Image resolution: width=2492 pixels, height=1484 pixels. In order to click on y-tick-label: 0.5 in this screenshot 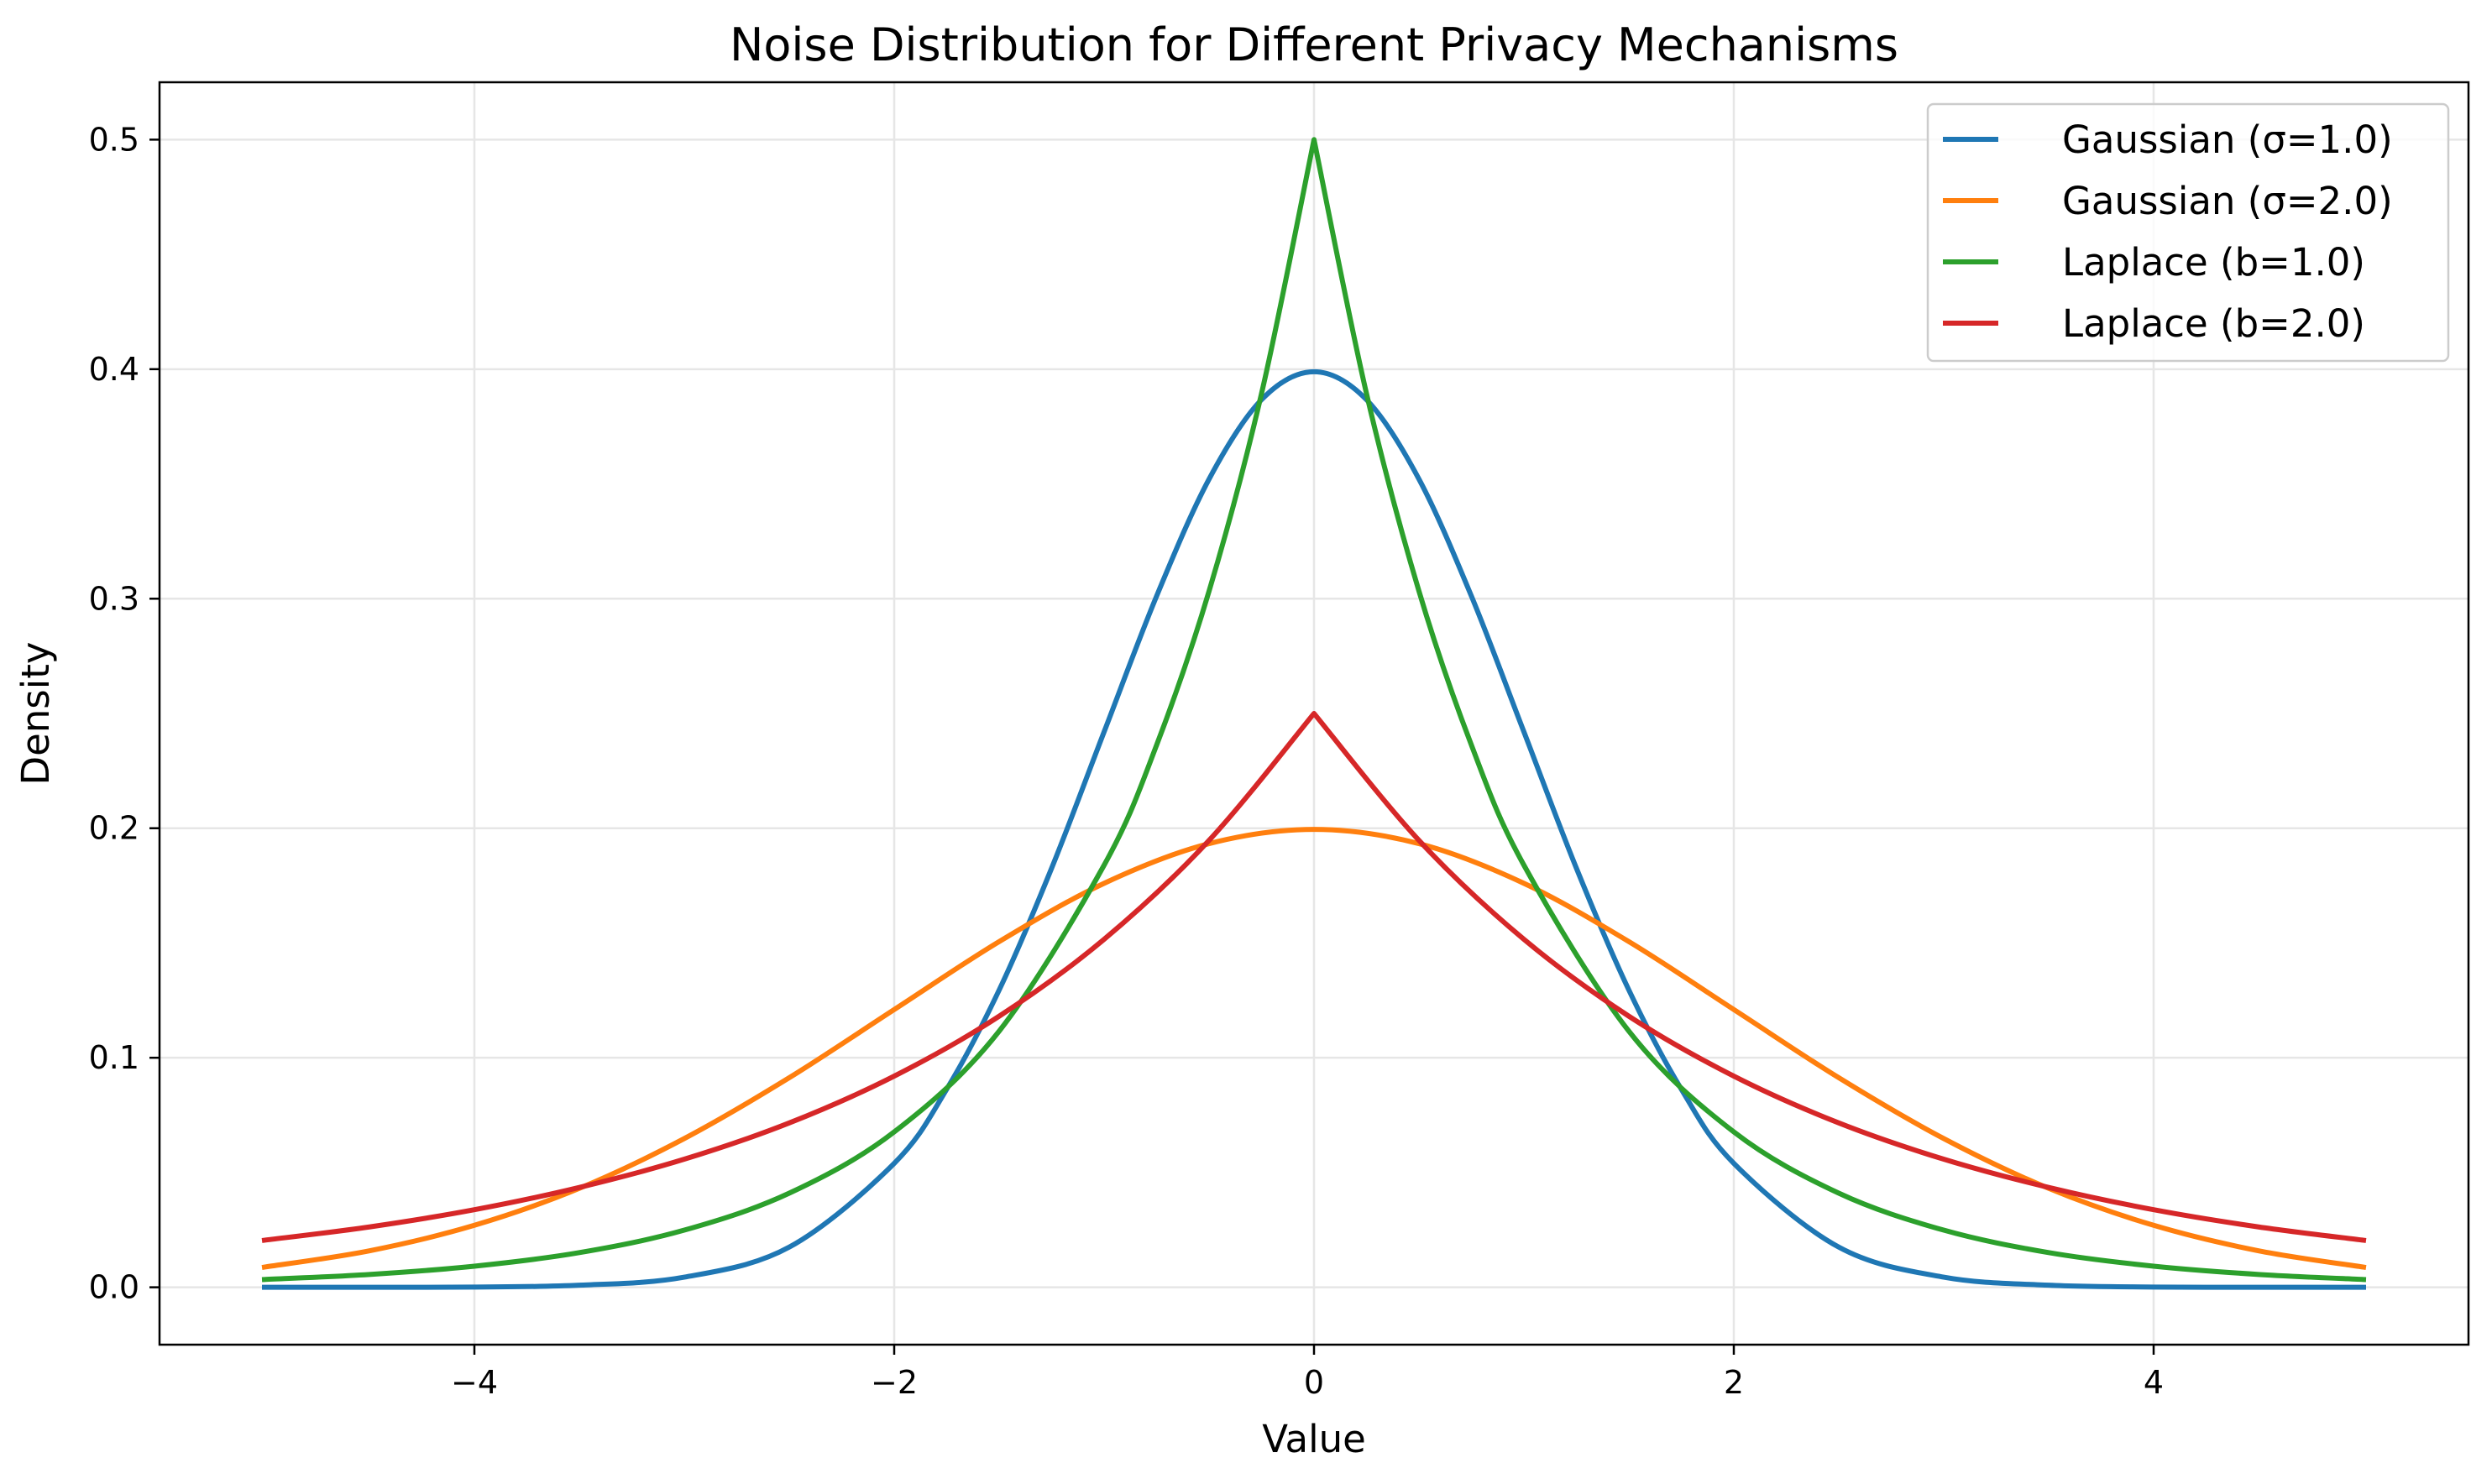, I will do `click(114, 139)`.